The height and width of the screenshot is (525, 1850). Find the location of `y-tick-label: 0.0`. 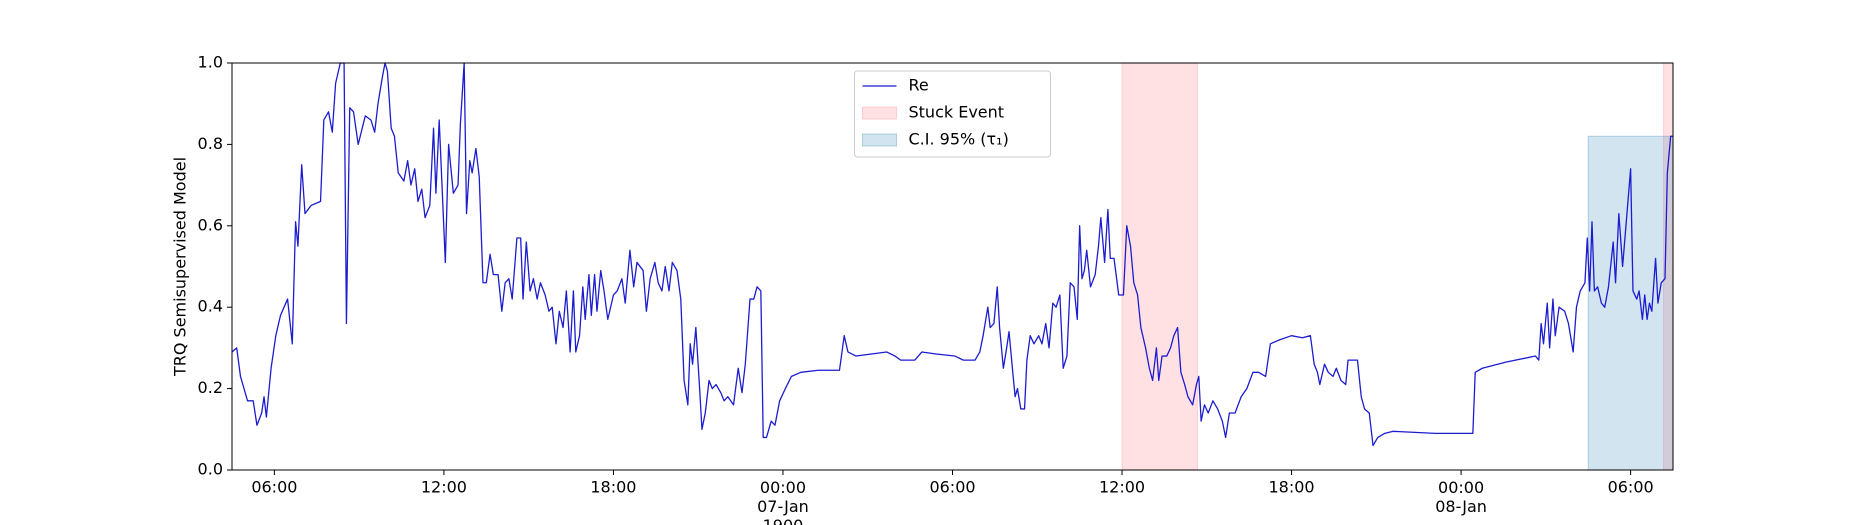

y-tick-label: 0.0 is located at coordinates (210, 469).